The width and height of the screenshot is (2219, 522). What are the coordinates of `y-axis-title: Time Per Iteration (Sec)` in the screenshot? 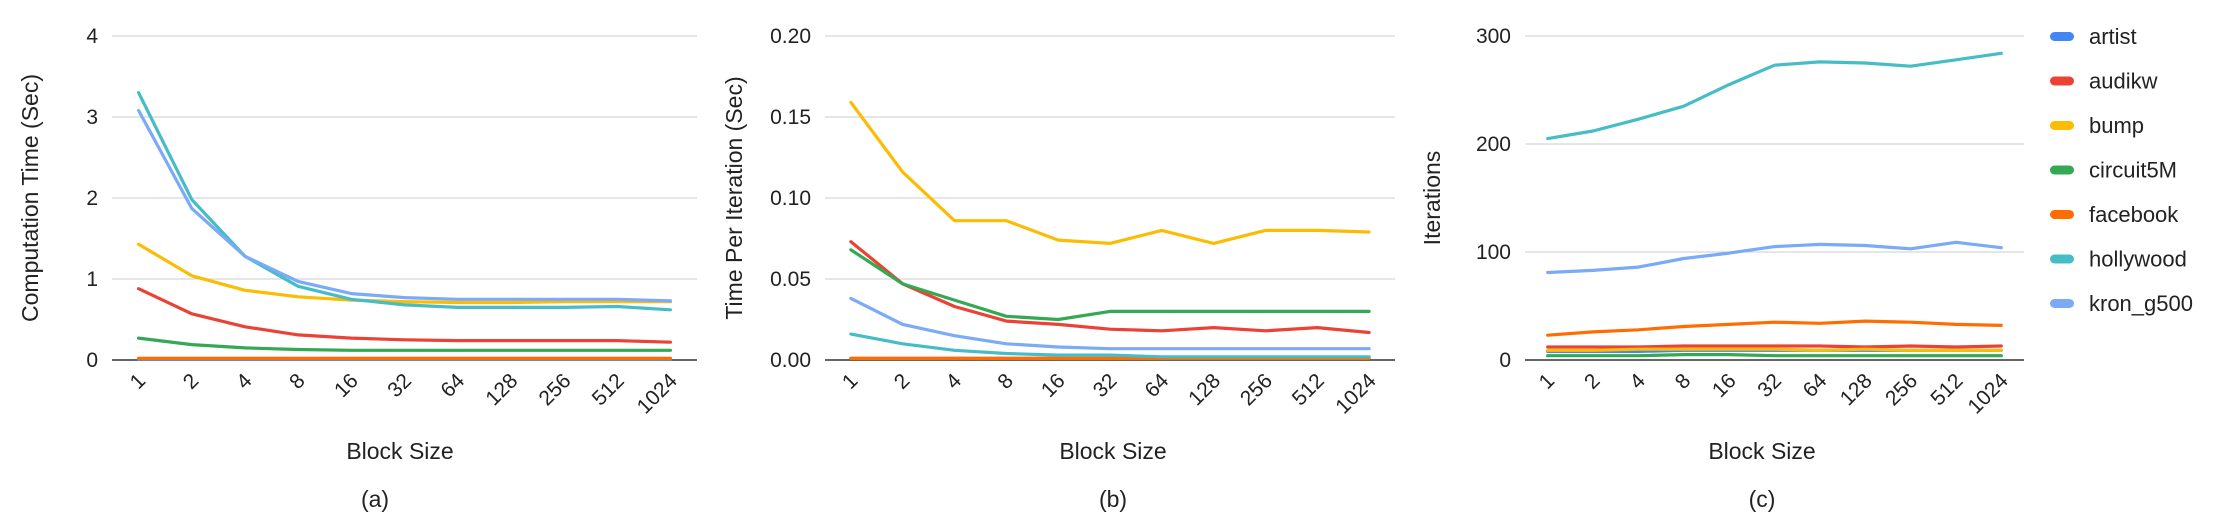 It's located at (734, 197).